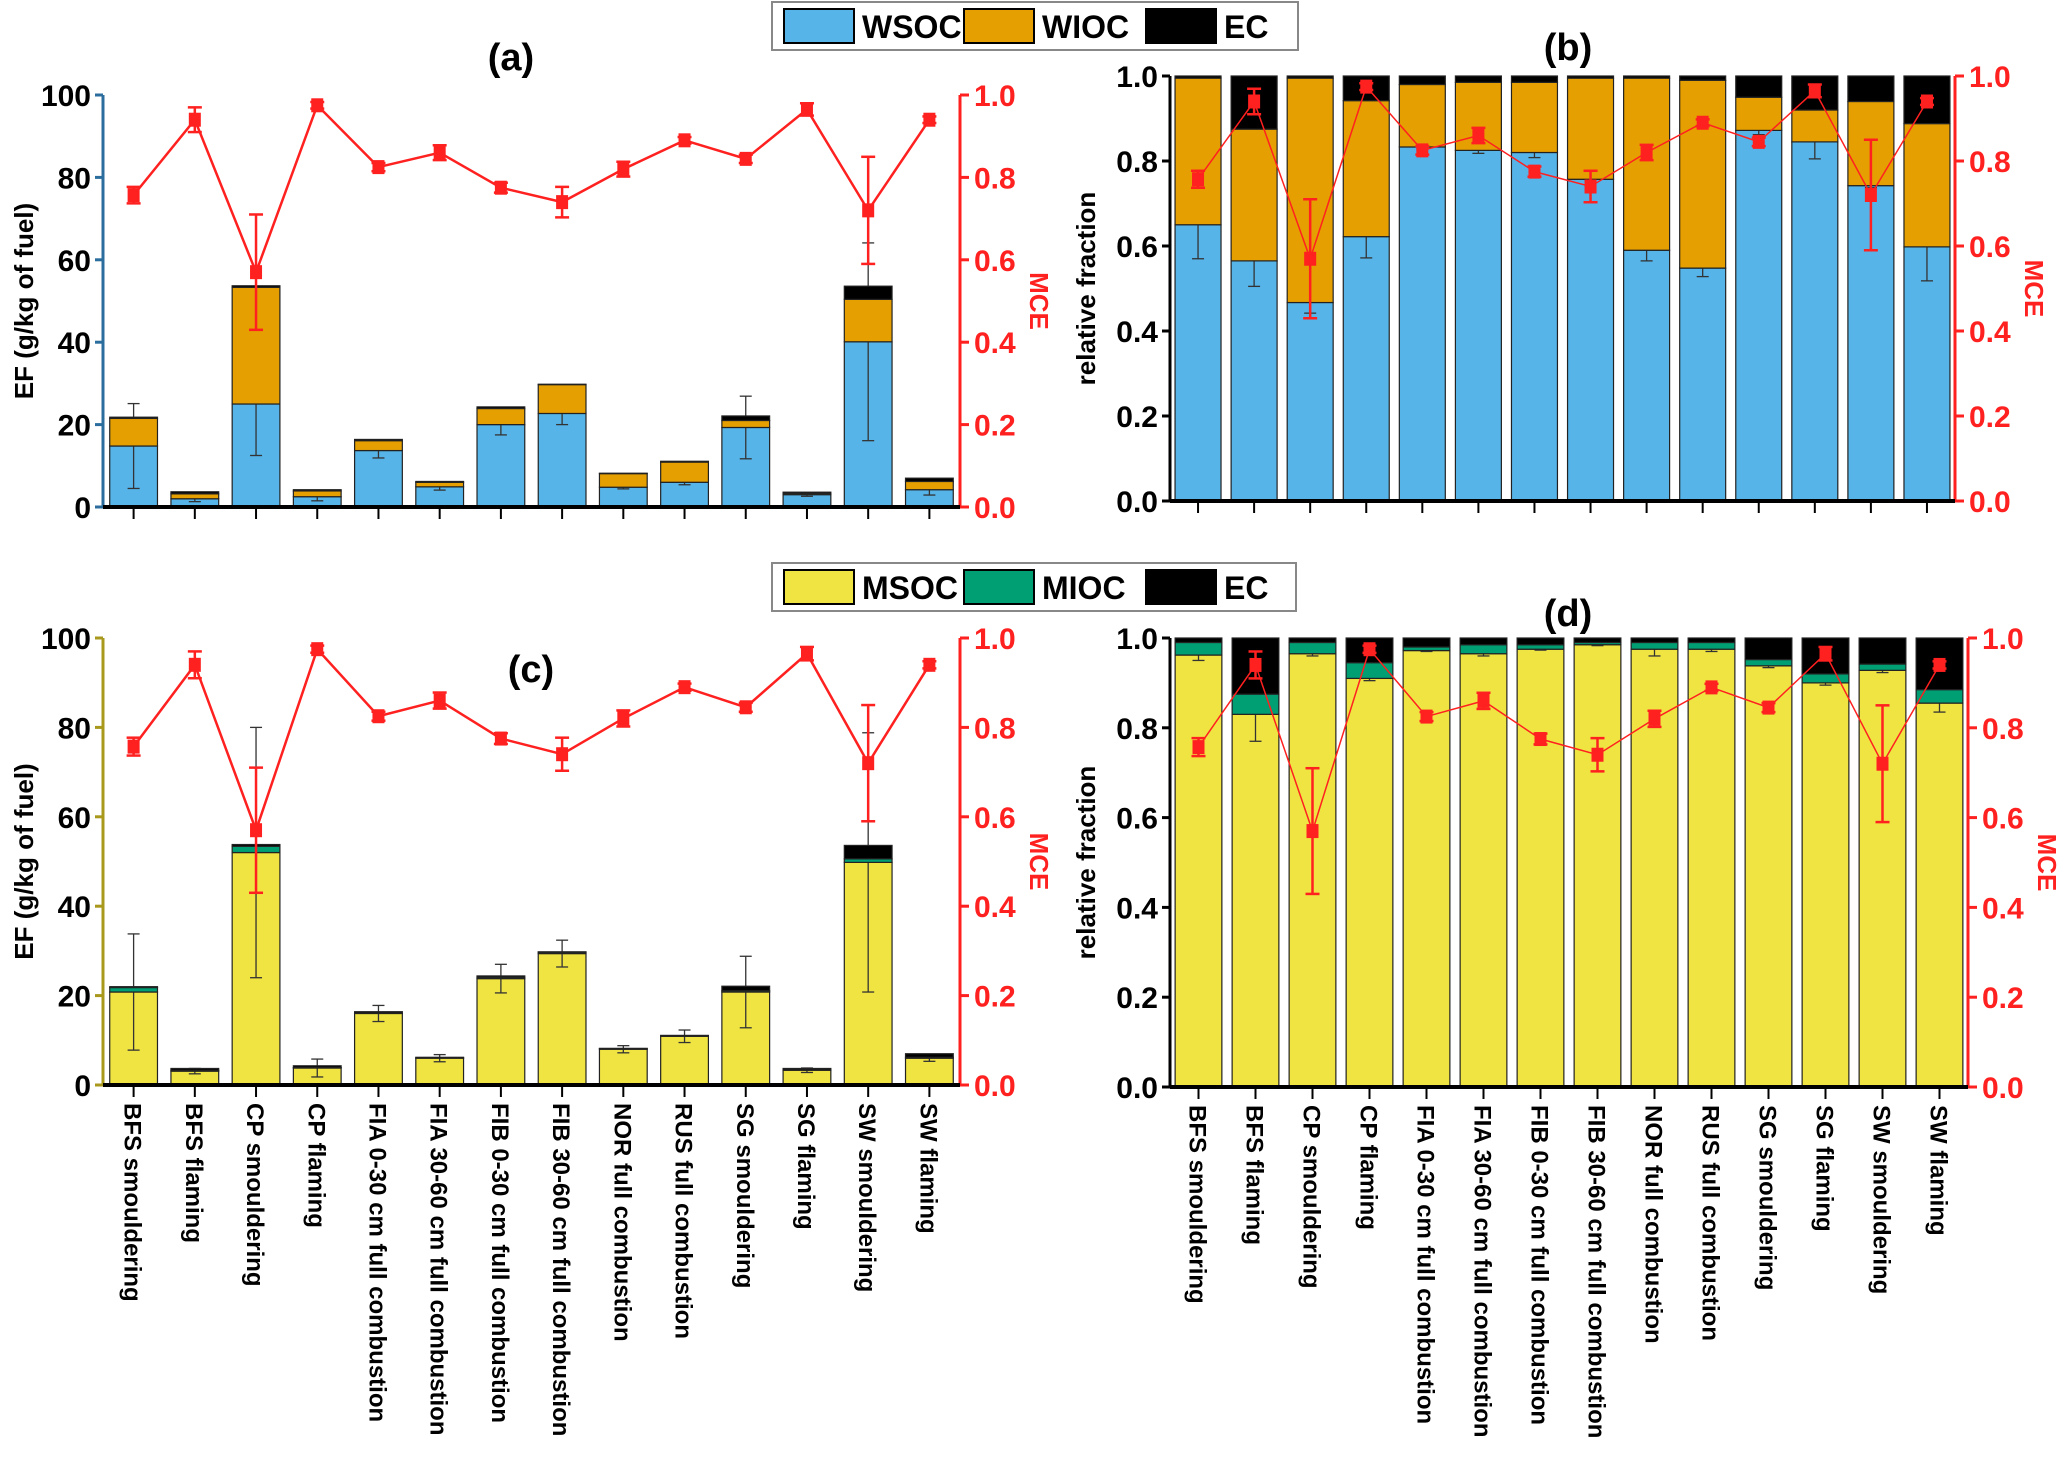  Describe the element at coordinates (132, 1202) in the screenshot. I see `x-tick-label: BFS smouldering` at that location.